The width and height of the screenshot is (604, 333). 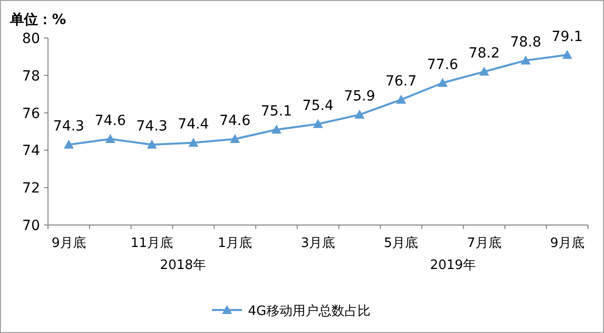 What do you see at coordinates (401, 243) in the screenshot?
I see `x-tick-label: 5月底` at bounding box center [401, 243].